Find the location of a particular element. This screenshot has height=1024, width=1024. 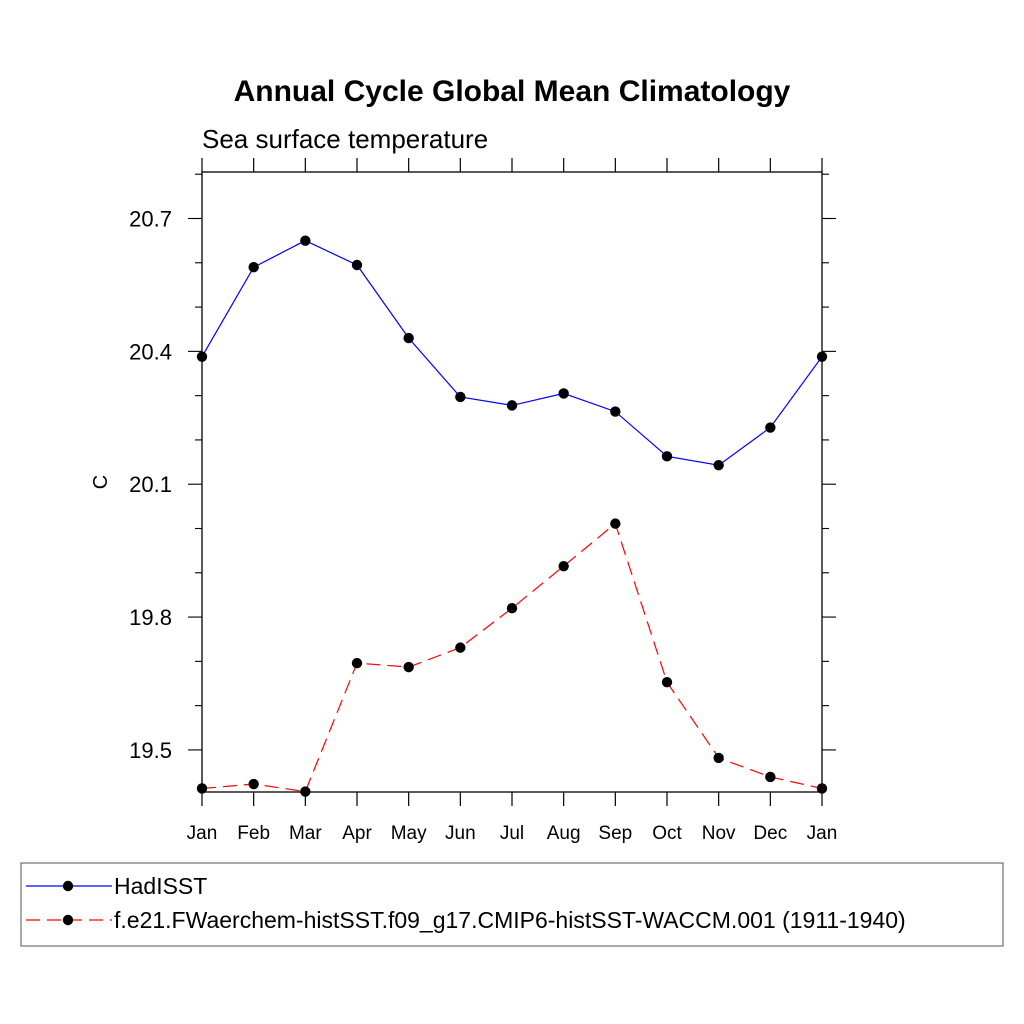

y-tick-labels: 19.5 19.8 20.1 20.4 20.7 is located at coordinates (150, 485).